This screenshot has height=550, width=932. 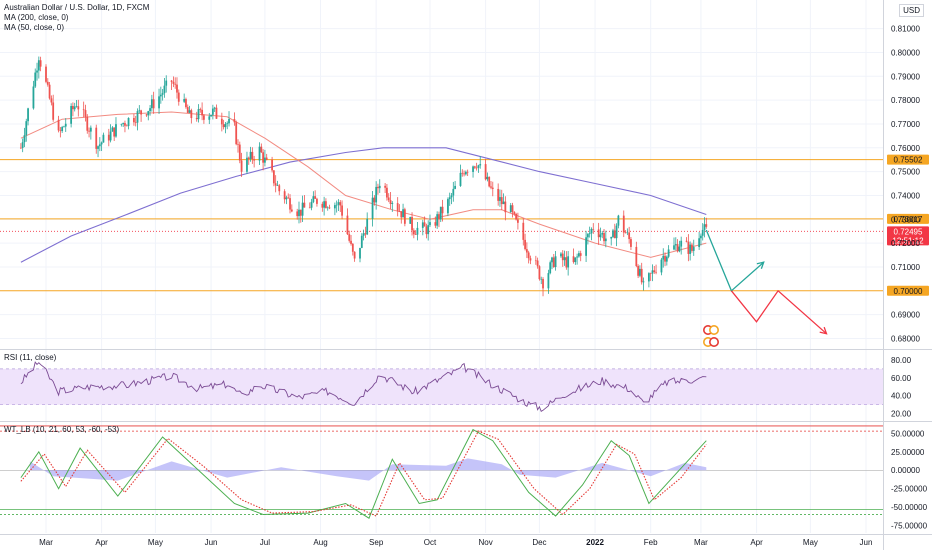 What do you see at coordinates (866, 542) in the screenshot?
I see `time-tick-label: Jun` at bounding box center [866, 542].